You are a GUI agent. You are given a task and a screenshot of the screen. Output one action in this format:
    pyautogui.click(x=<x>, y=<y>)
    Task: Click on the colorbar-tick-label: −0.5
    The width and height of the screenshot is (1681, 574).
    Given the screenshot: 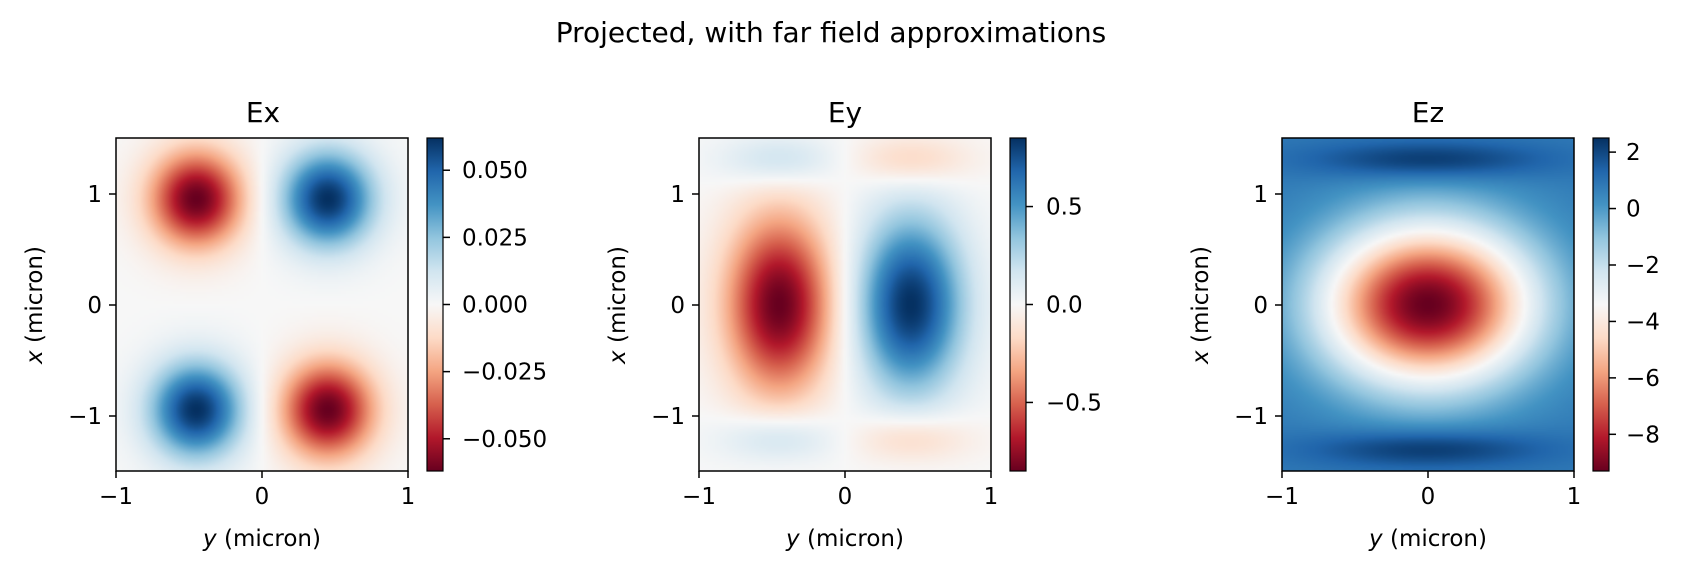 What is the action you would take?
    pyautogui.click(x=1074, y=403)
    